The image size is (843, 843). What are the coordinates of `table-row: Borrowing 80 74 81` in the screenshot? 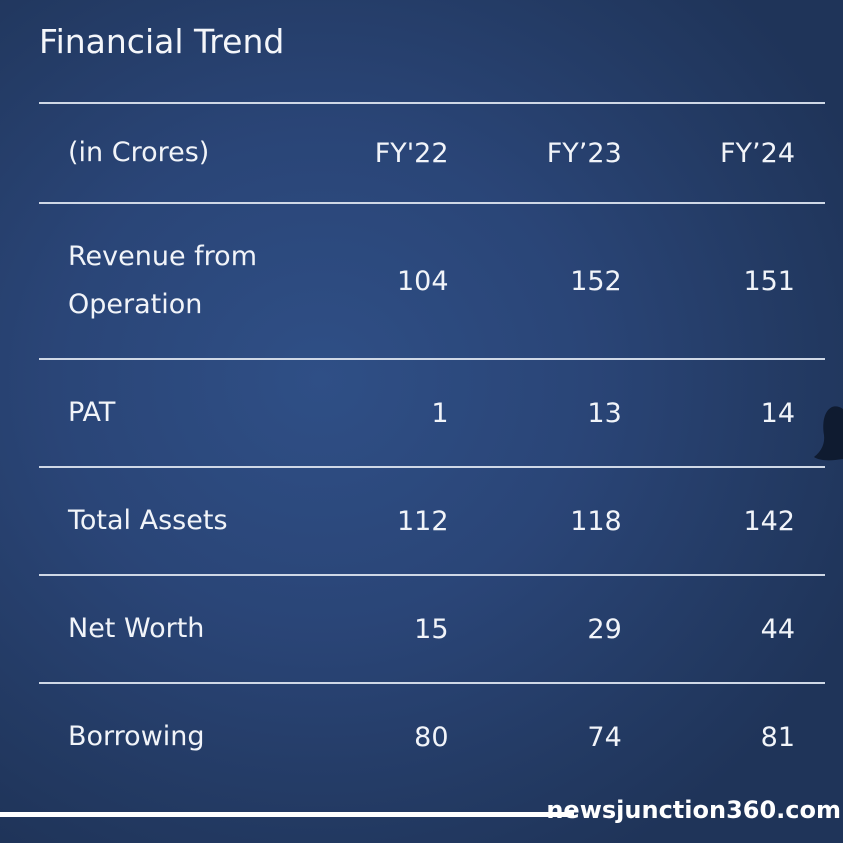 It's located at (432, 736).